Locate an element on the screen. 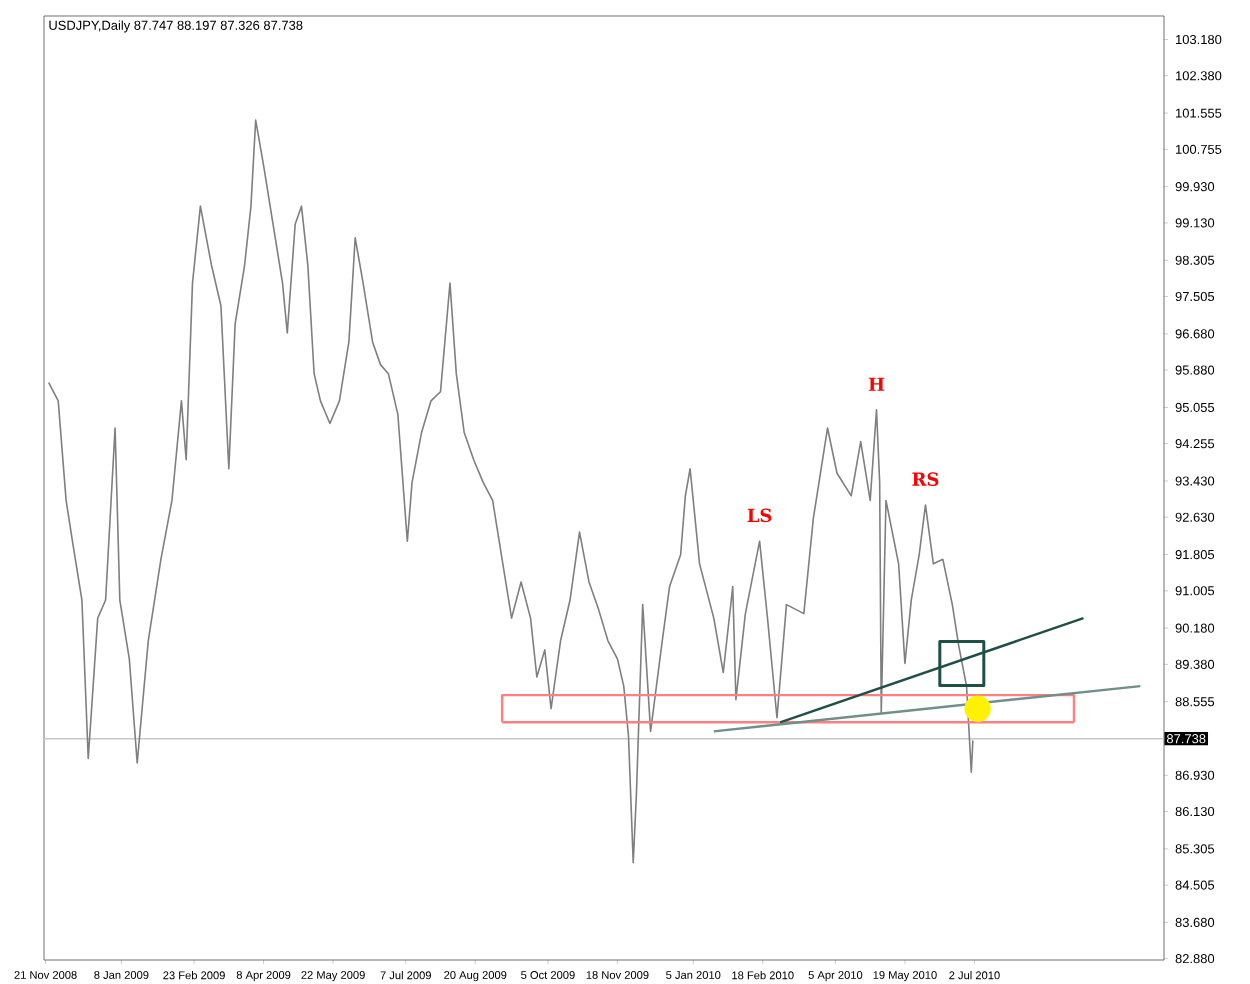 The width and height of the screenshot is (1250, 984). annotation: RS is located at coordinates (925, 479).